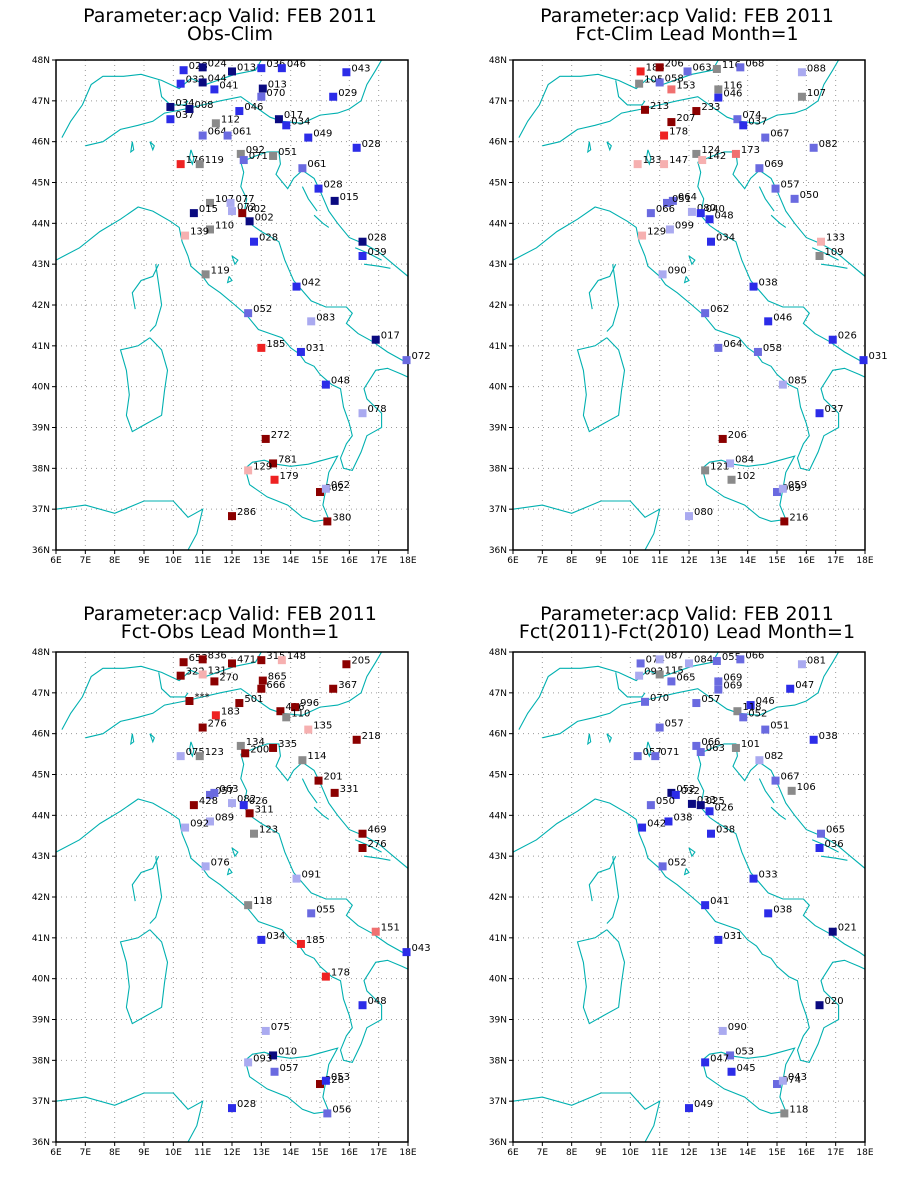 The height and width of the screenshot is (1200, 920). What do you see at coordinates (341, 1109) in the screenshot?
I see `station-label: 056` at bounding box center [341, 1109].